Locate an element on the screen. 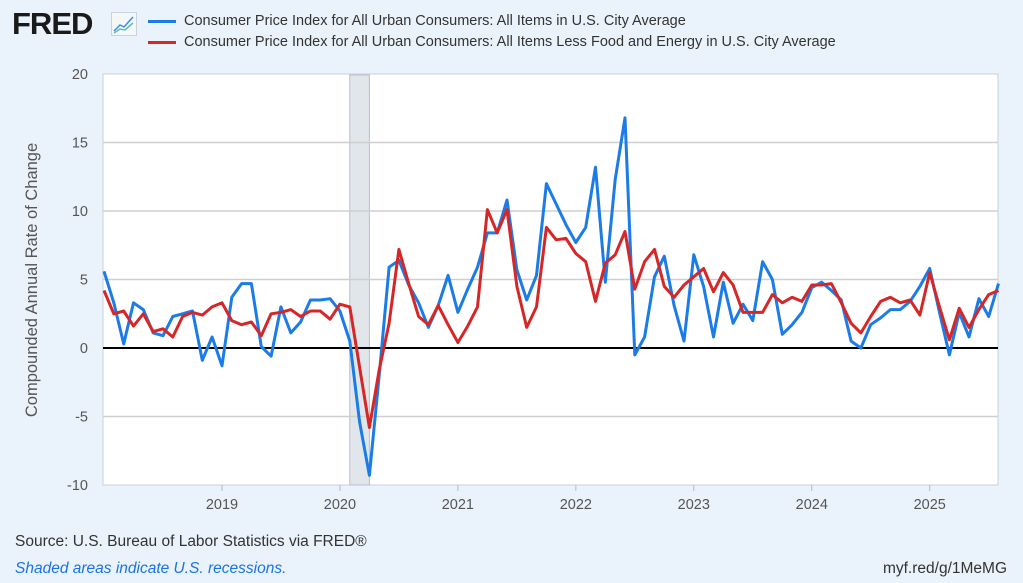  x-tick-label: 2019 is located at coordinates (222, 505).